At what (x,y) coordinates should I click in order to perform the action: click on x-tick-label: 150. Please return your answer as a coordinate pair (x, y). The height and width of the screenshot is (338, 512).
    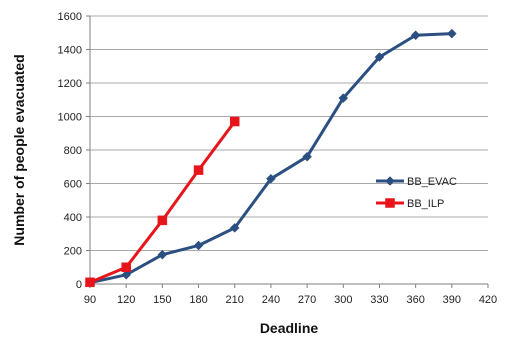
    Looking at the image, I should click on (162, 300).